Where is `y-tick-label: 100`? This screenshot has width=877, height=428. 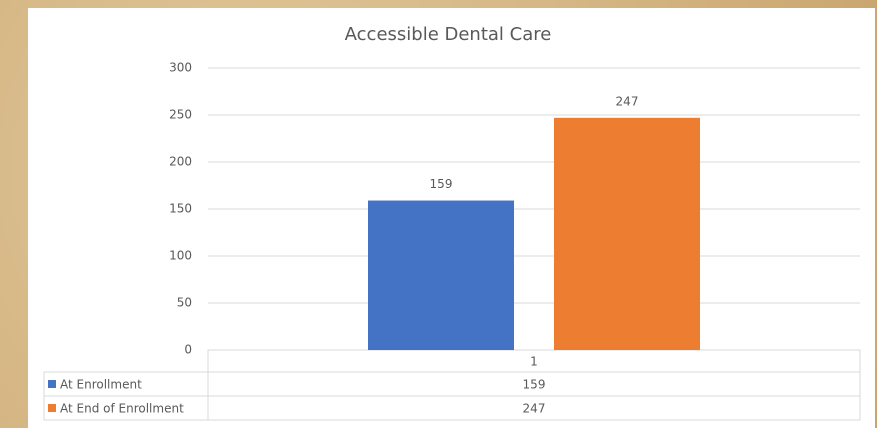
y-tick-label: 100 is located at coordinates (180, 256).